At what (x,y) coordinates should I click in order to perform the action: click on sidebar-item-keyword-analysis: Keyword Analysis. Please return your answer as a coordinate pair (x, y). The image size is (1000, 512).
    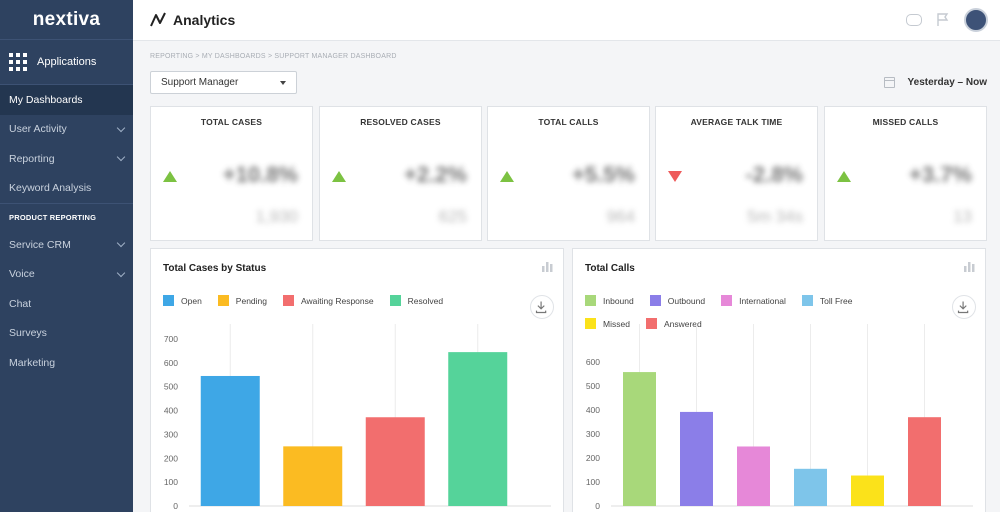
    Looking at the image, I should click on (66, 189).